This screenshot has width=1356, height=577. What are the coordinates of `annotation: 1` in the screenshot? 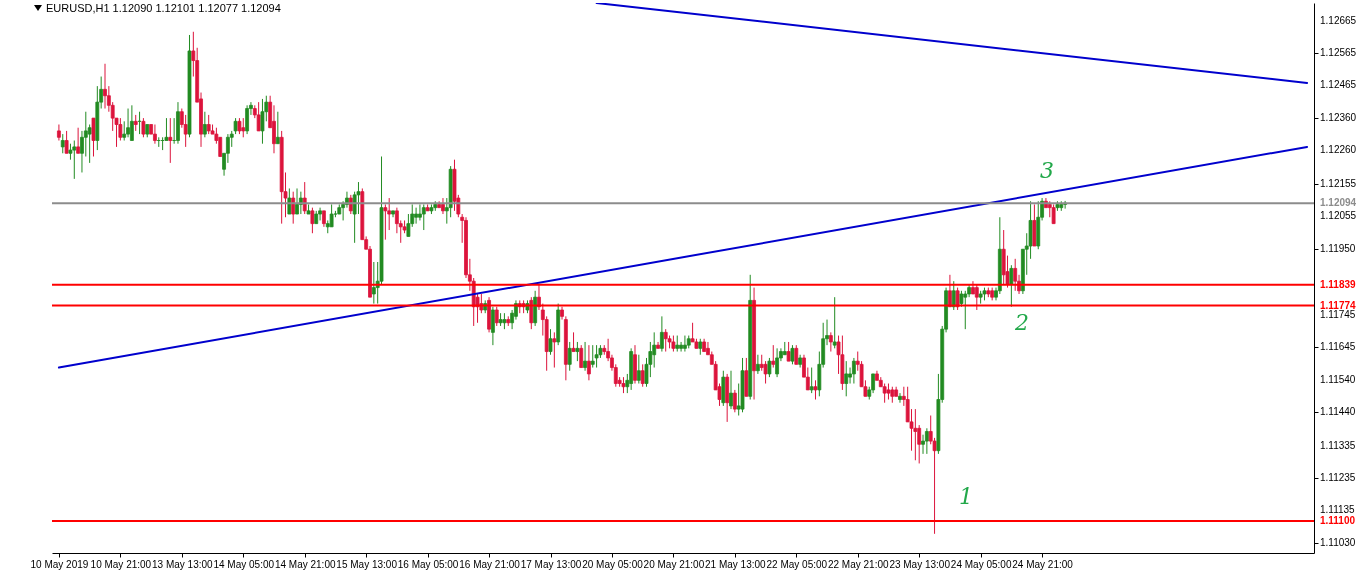 It's located at (966, 496).